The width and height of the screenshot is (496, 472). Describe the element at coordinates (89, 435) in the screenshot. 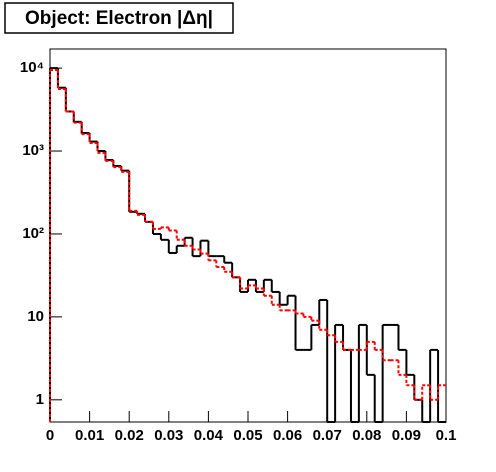

I see `x-tick-label: 0.01` at that location.